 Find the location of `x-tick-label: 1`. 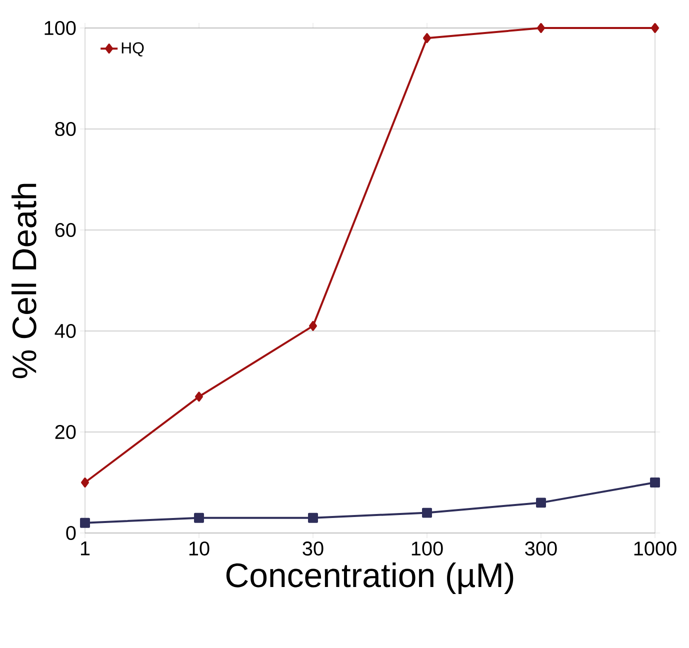

x-tick-label: 1 is located at coordinates (85, 549).